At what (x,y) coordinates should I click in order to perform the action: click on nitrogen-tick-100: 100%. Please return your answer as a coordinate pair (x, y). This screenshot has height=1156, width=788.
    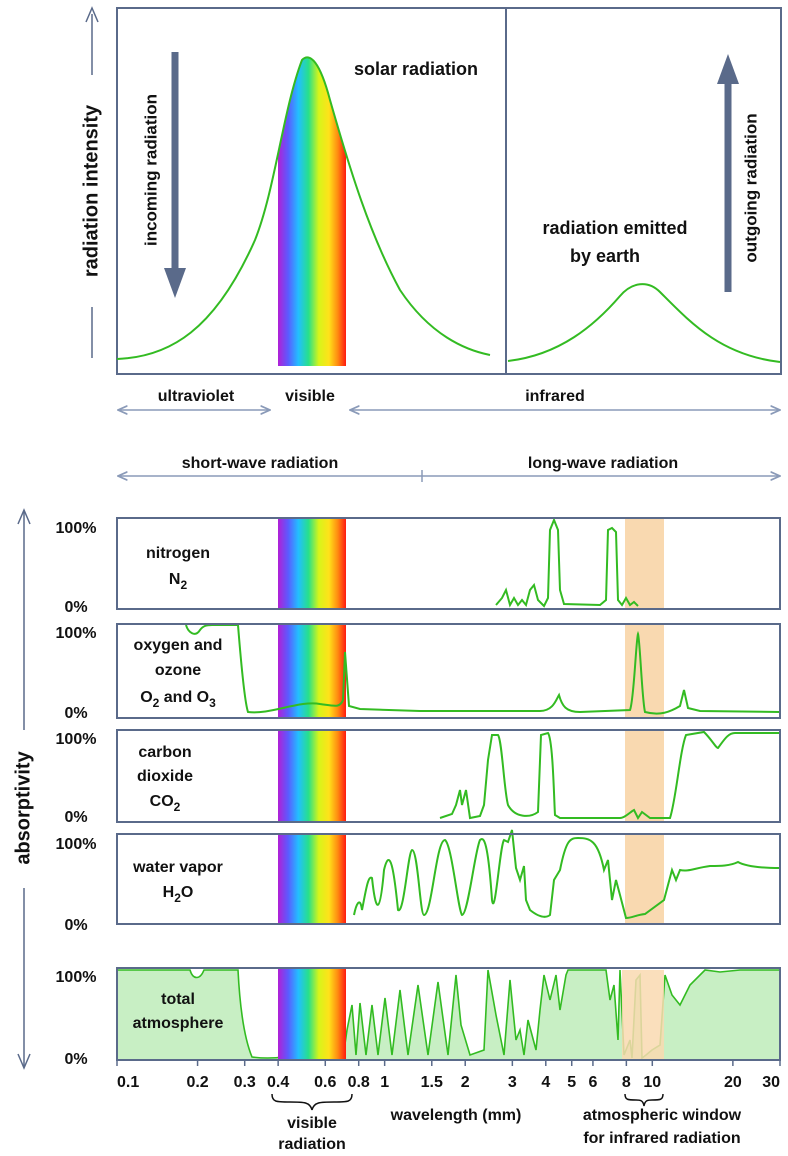
    Looking at the image, I should click on (76, 528).